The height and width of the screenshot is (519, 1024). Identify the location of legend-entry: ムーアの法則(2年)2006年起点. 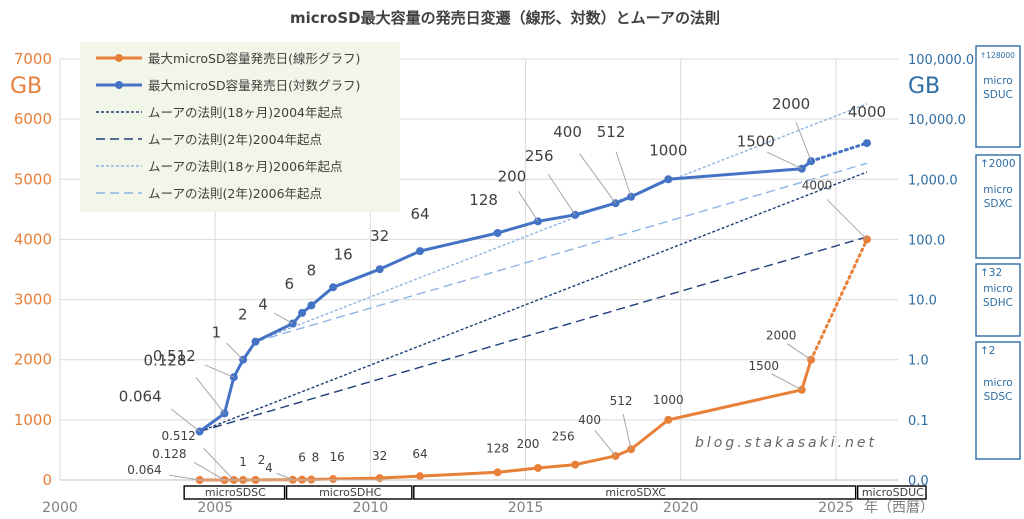
(235, 193).